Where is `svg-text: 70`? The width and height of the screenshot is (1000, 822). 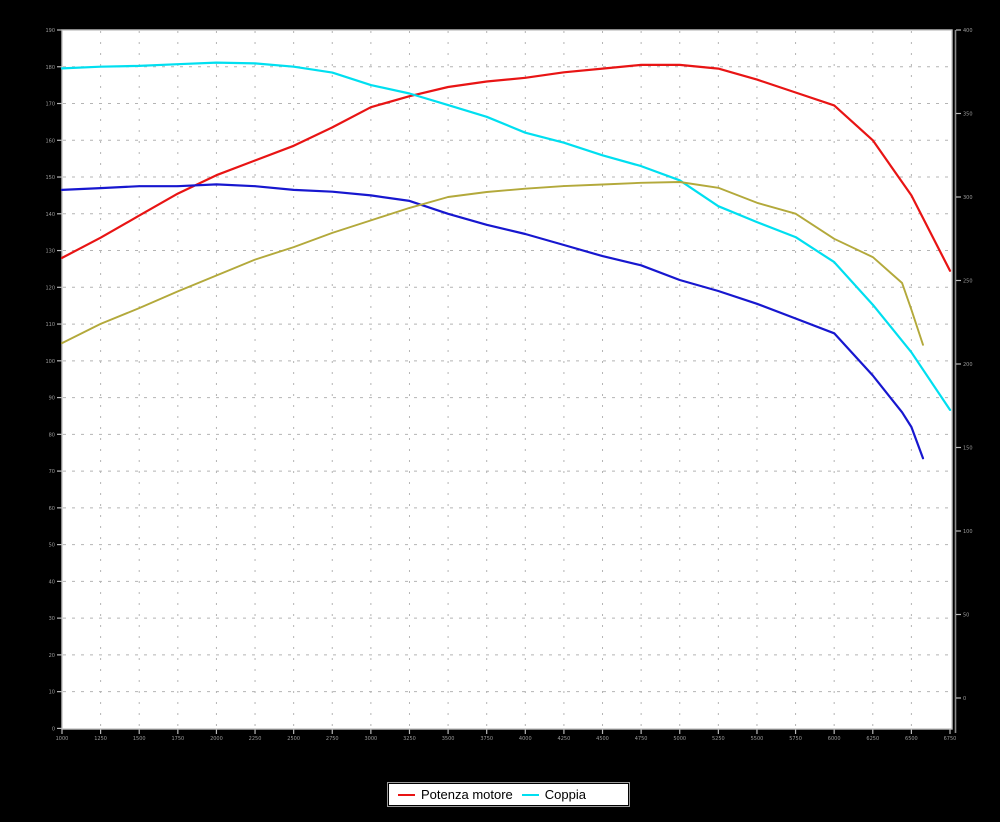
svg-text: 70 is located at coordinates (52, 472).